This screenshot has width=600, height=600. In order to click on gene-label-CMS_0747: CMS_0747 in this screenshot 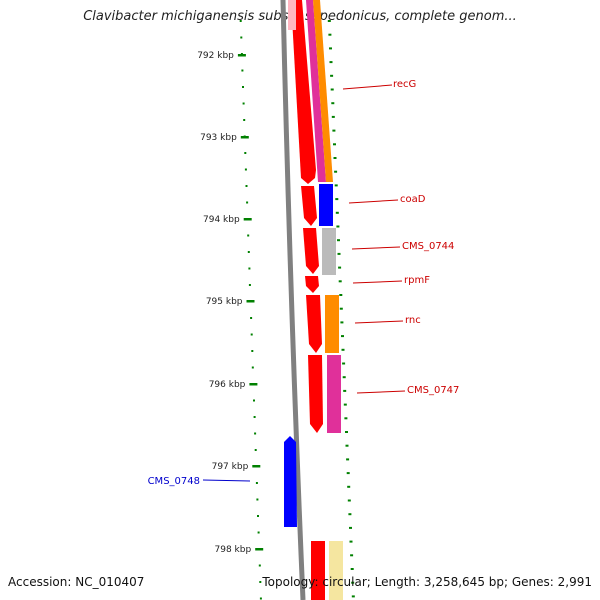, I will do `click(433, 390)`.